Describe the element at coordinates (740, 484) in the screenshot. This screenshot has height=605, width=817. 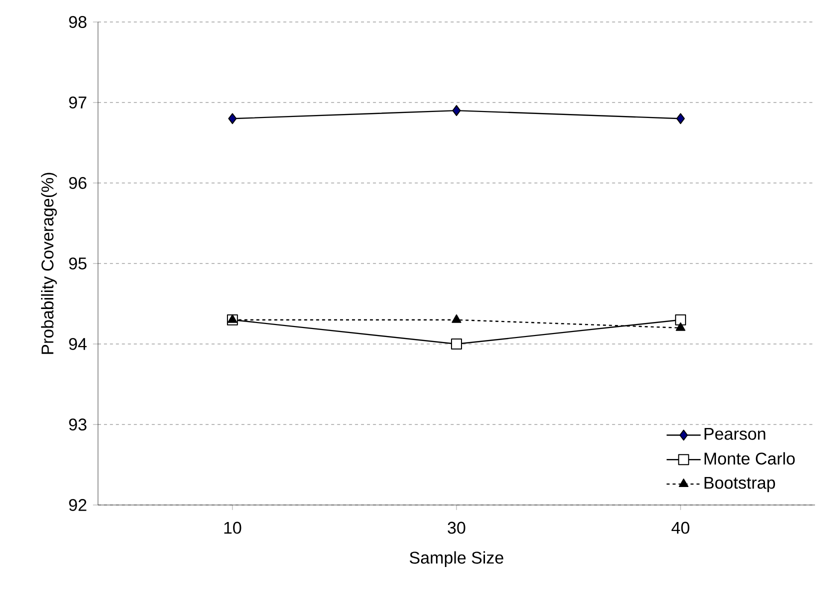
I see `legend-label: Bootstrap` at that location.